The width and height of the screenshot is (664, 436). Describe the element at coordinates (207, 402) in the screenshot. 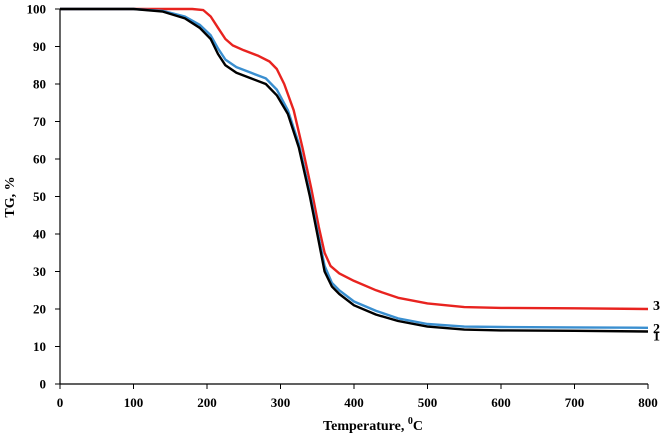

I see `x-tick-label: 200` at that location.